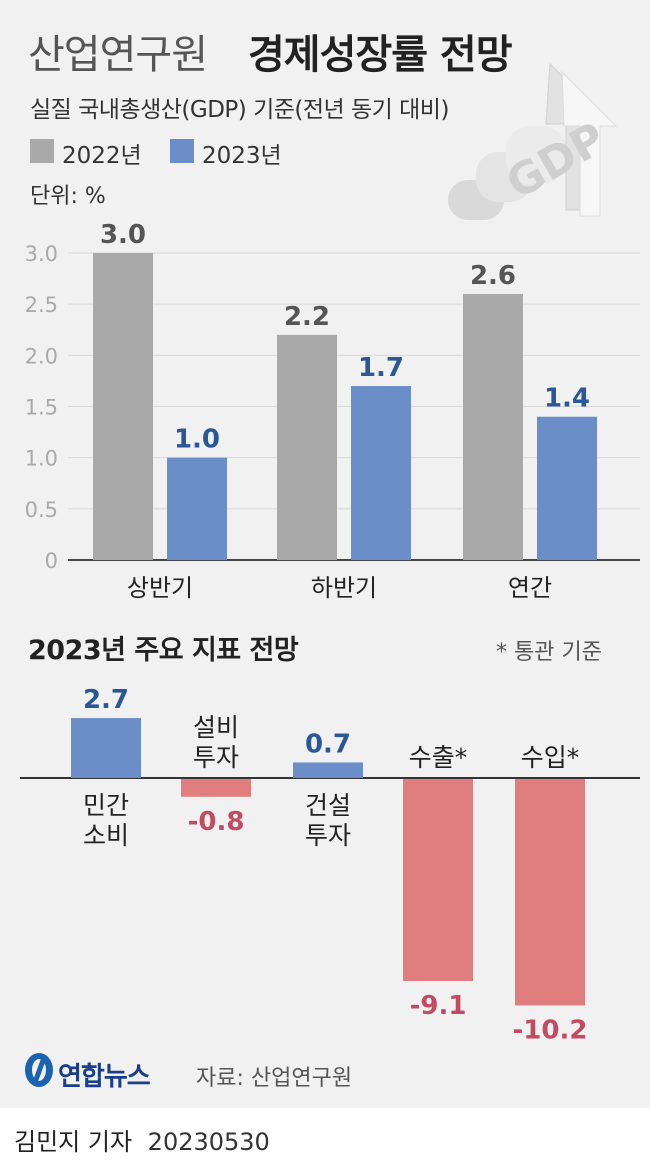 Image resolution: width=650 pixels, height=1167 pixels. I want to click on indicator-category-label: 수출*, so click(438, 757).